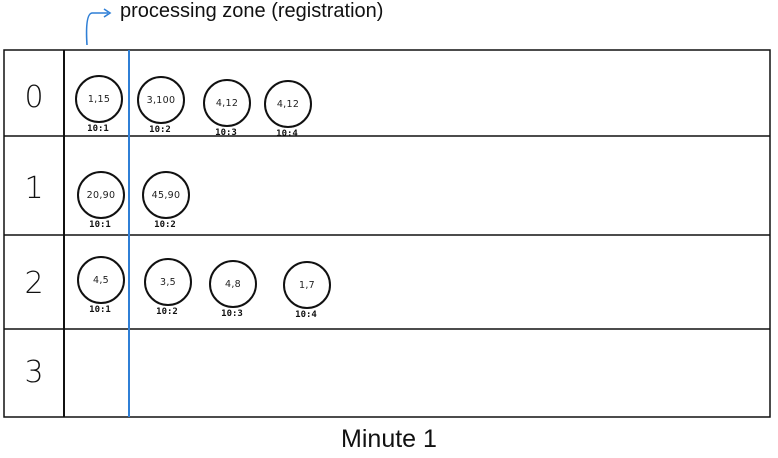 This screenshot has height=458, width=778. What do you see at coordinates (34, 283) in the screenshot?
I see `row-label-2: 2` at bounding box center [34, 283].